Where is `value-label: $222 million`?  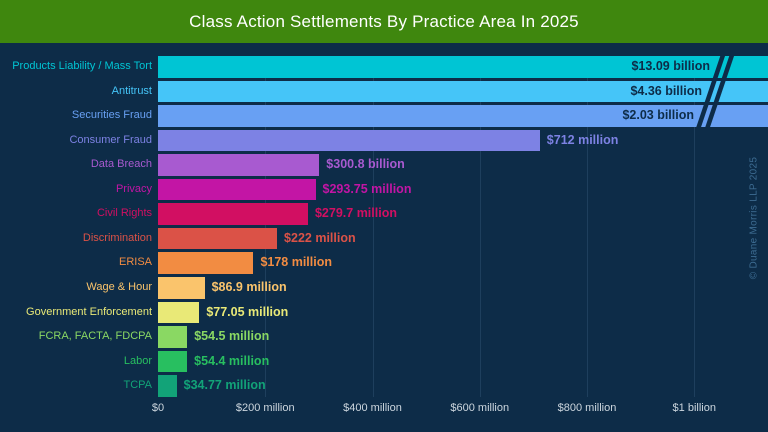 value-label: $222 million is located at coordinates (320, 237).